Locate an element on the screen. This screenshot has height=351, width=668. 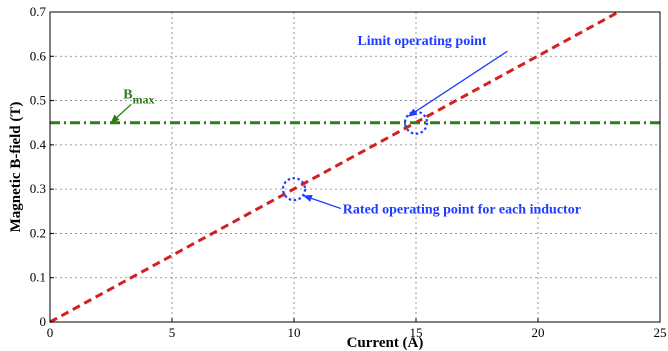
annotation-bmax-main: B is located at coordinates (127, 94).